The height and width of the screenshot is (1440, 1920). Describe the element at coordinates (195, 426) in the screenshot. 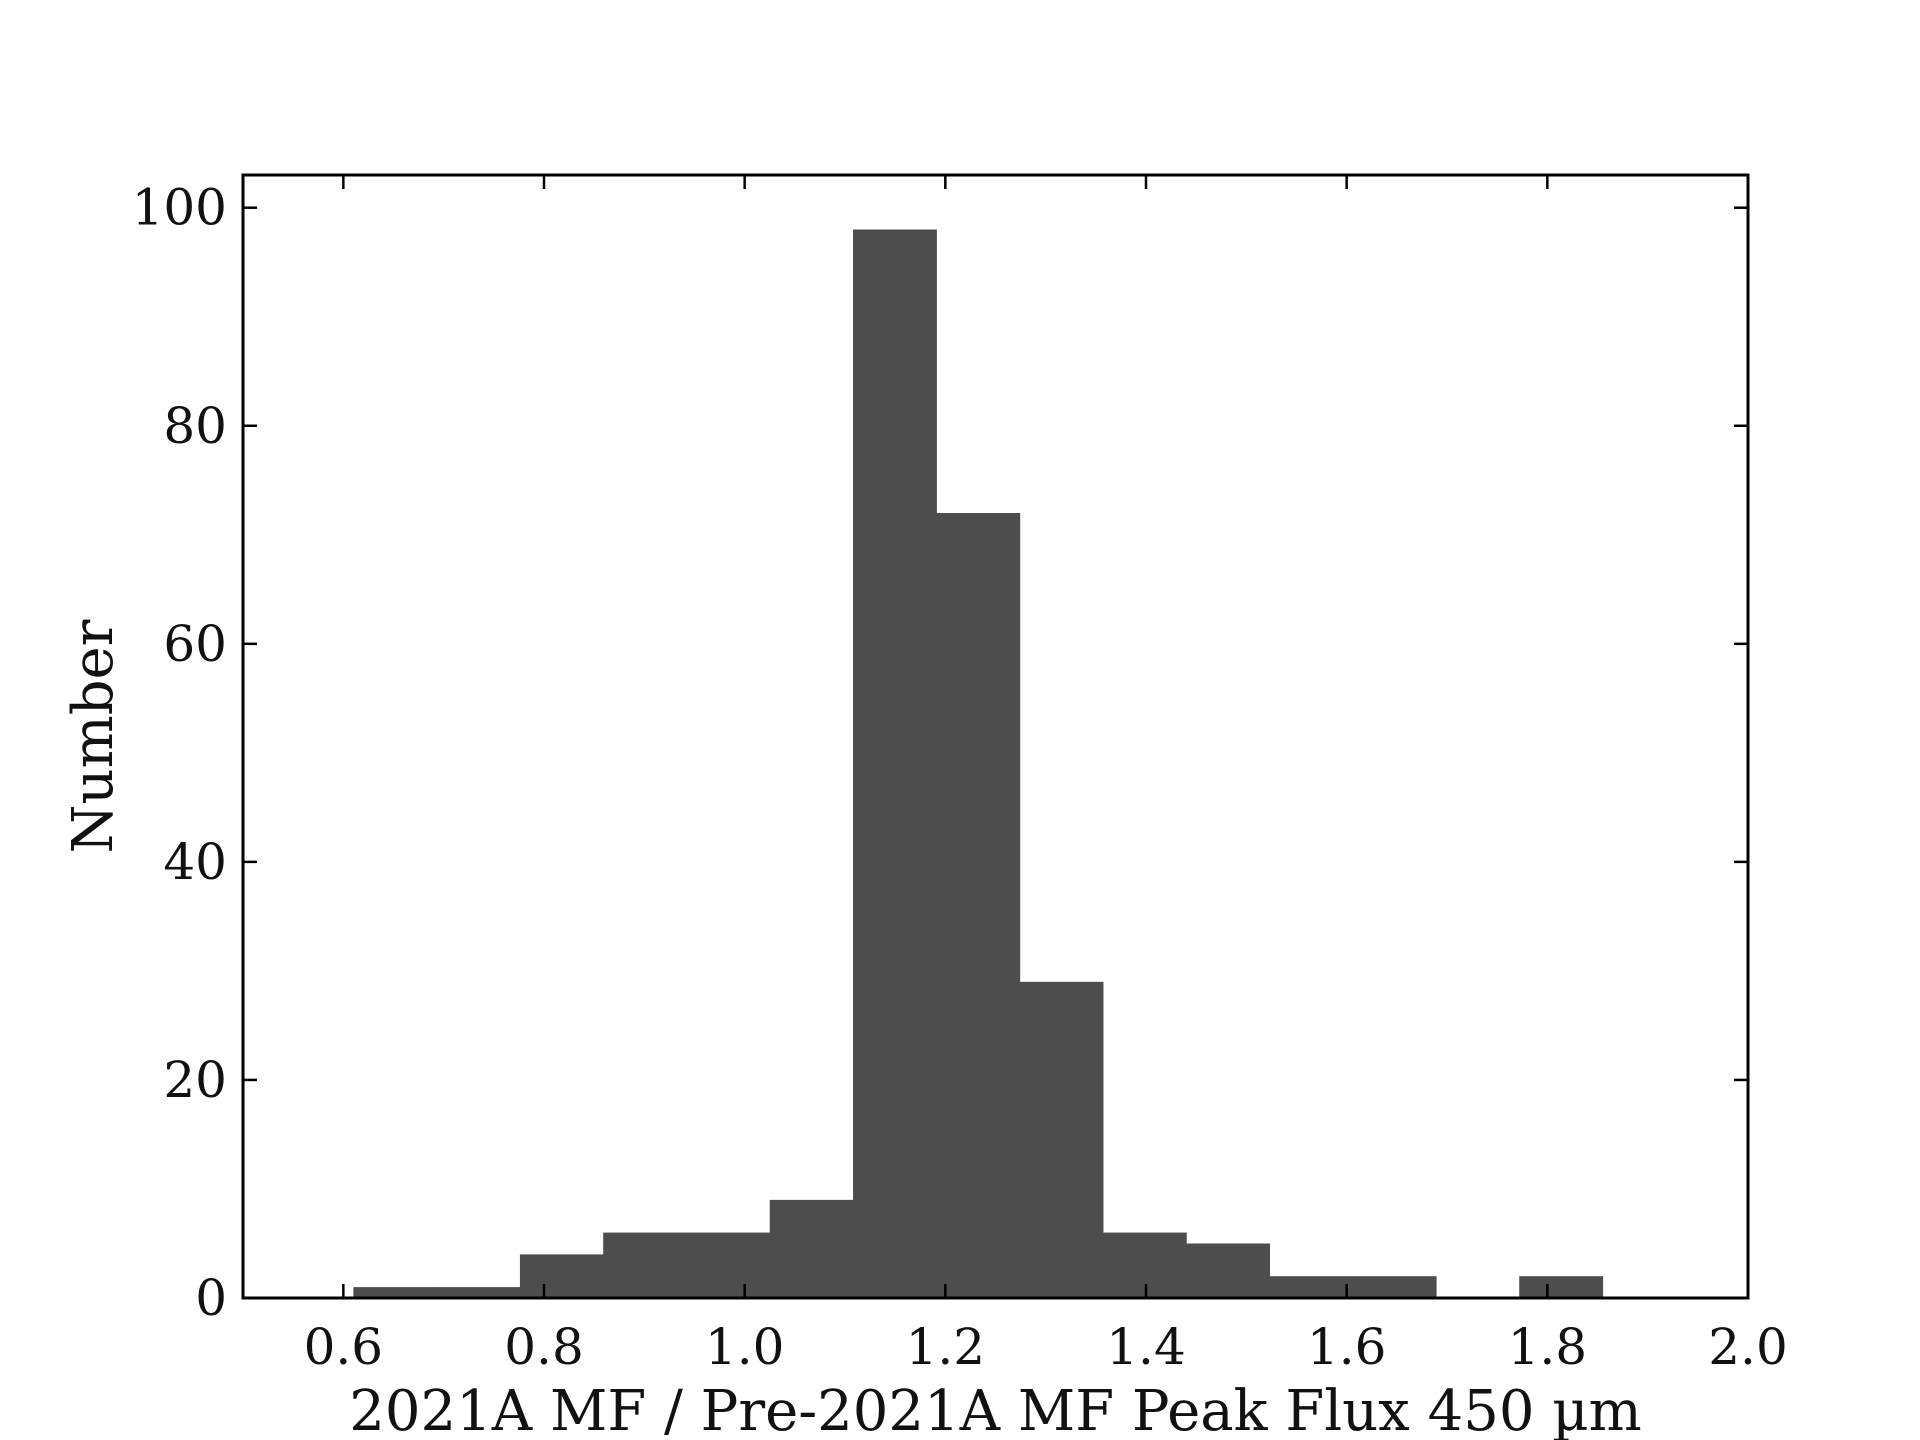

I see `y-tick-label: 80` at that location.